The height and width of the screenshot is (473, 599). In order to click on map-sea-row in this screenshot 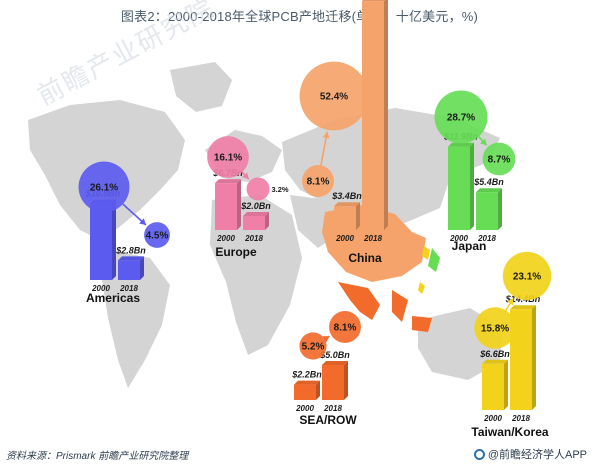, I will do `click(385, 307)`.